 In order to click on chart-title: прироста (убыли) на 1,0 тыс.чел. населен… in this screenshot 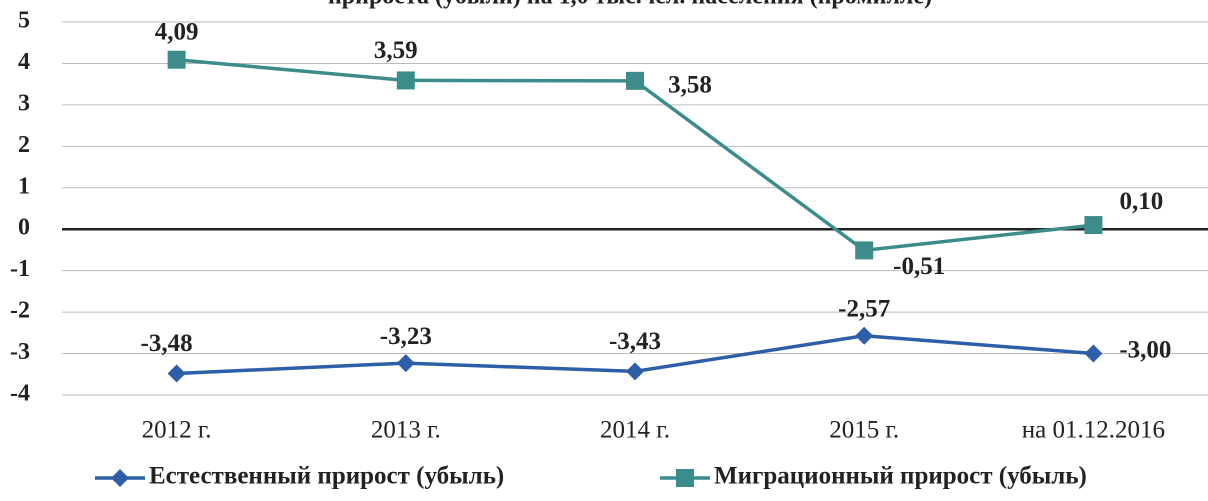, I will do `click(630, 5)`.